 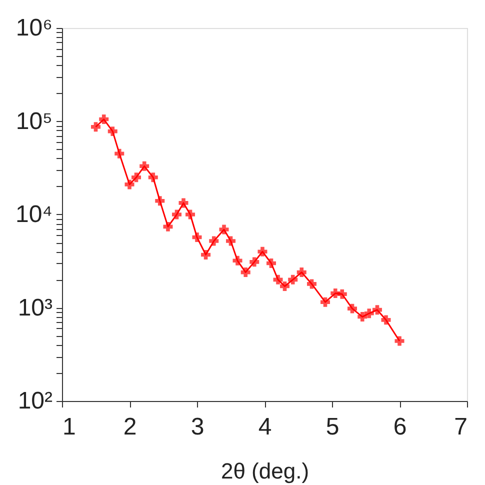 I want to click on y-tick-label: 10², so click(x=35, y=401).